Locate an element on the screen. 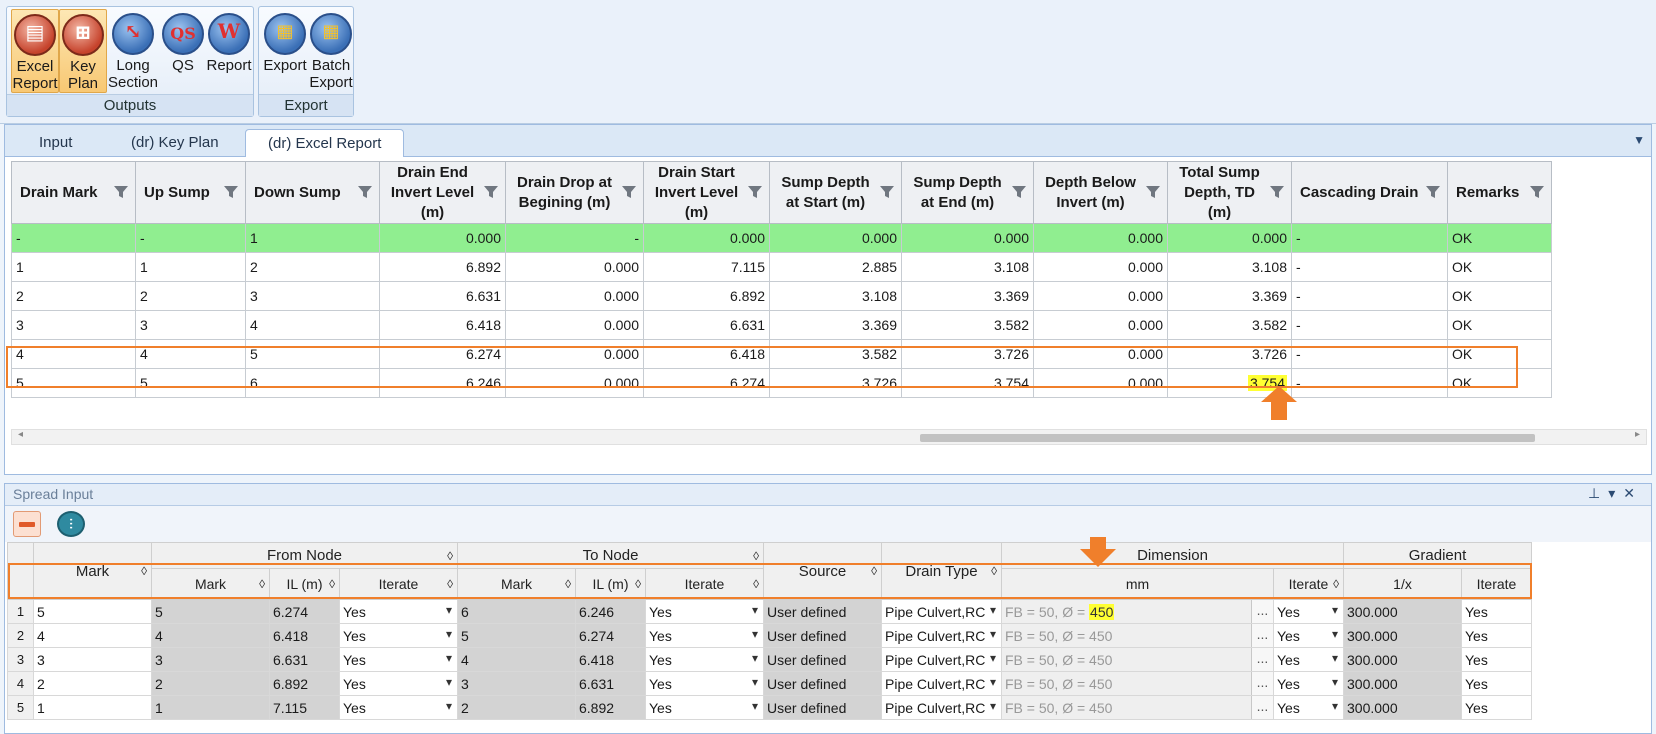 Image resolution: width=1656 pixels, height=734 pixels. table-cell: 3.582 is located at coordinates (835, 354).